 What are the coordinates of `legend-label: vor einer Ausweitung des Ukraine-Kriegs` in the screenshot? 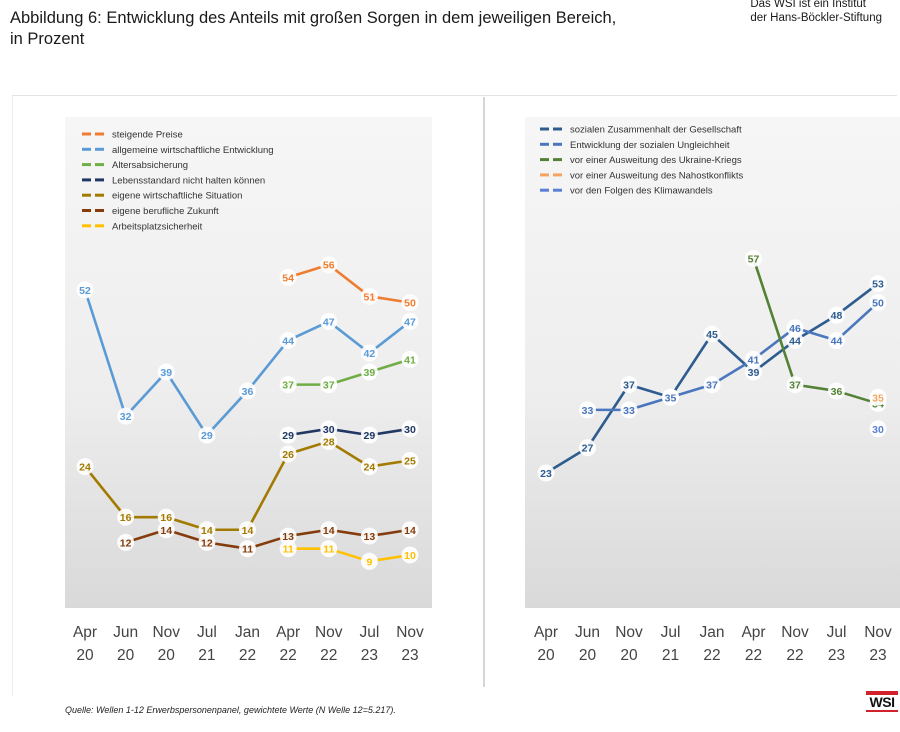 It's located at (656, 160).